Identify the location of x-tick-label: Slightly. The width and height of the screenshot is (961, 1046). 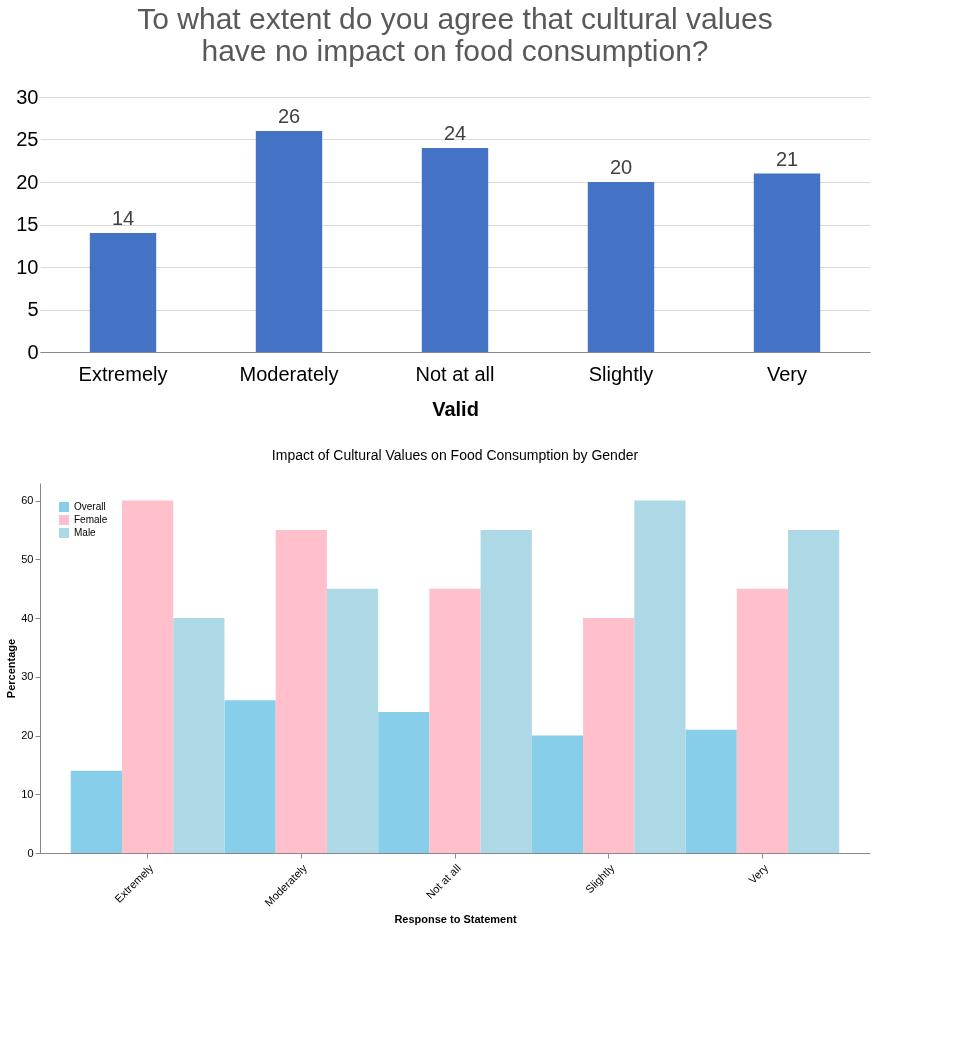
(621, 373).